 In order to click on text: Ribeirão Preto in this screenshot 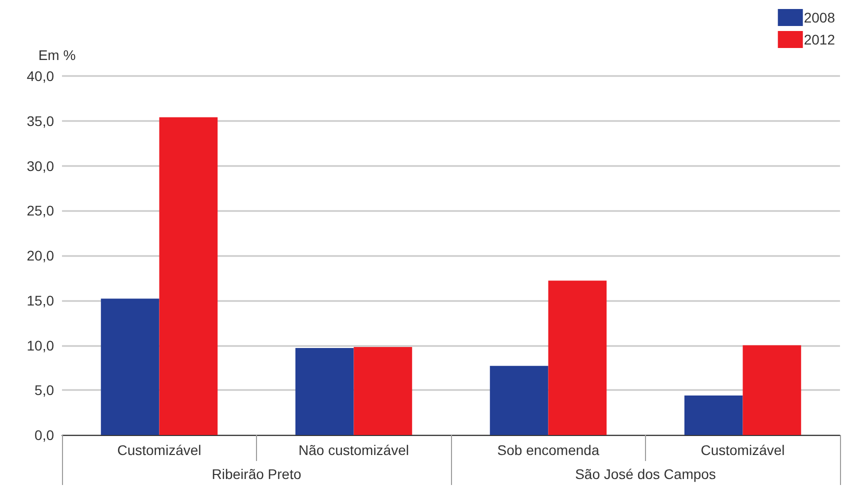, I will do `click(257, 474)`.